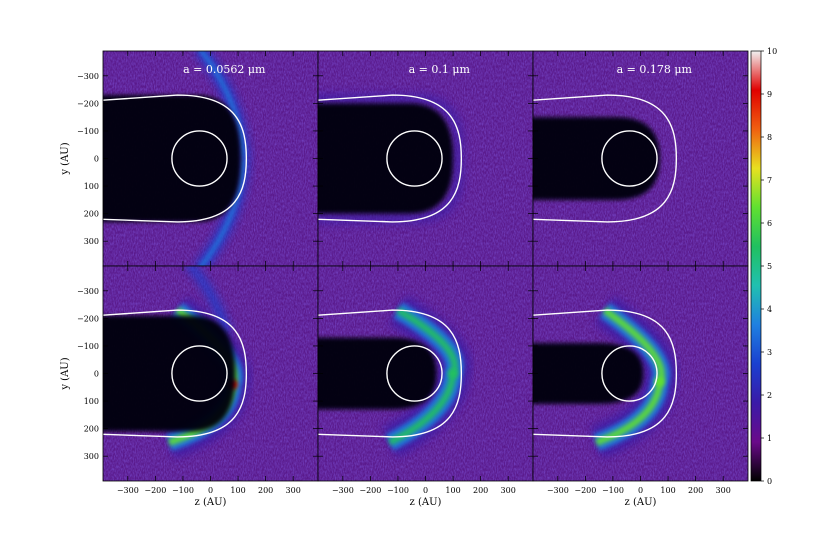 The width and height of the screenshot is (830, 535). What do you see at coordinates (772, 51) in the screenshot?
I see `colorbar-tick-label: 10` at bounding box center [772, 51].